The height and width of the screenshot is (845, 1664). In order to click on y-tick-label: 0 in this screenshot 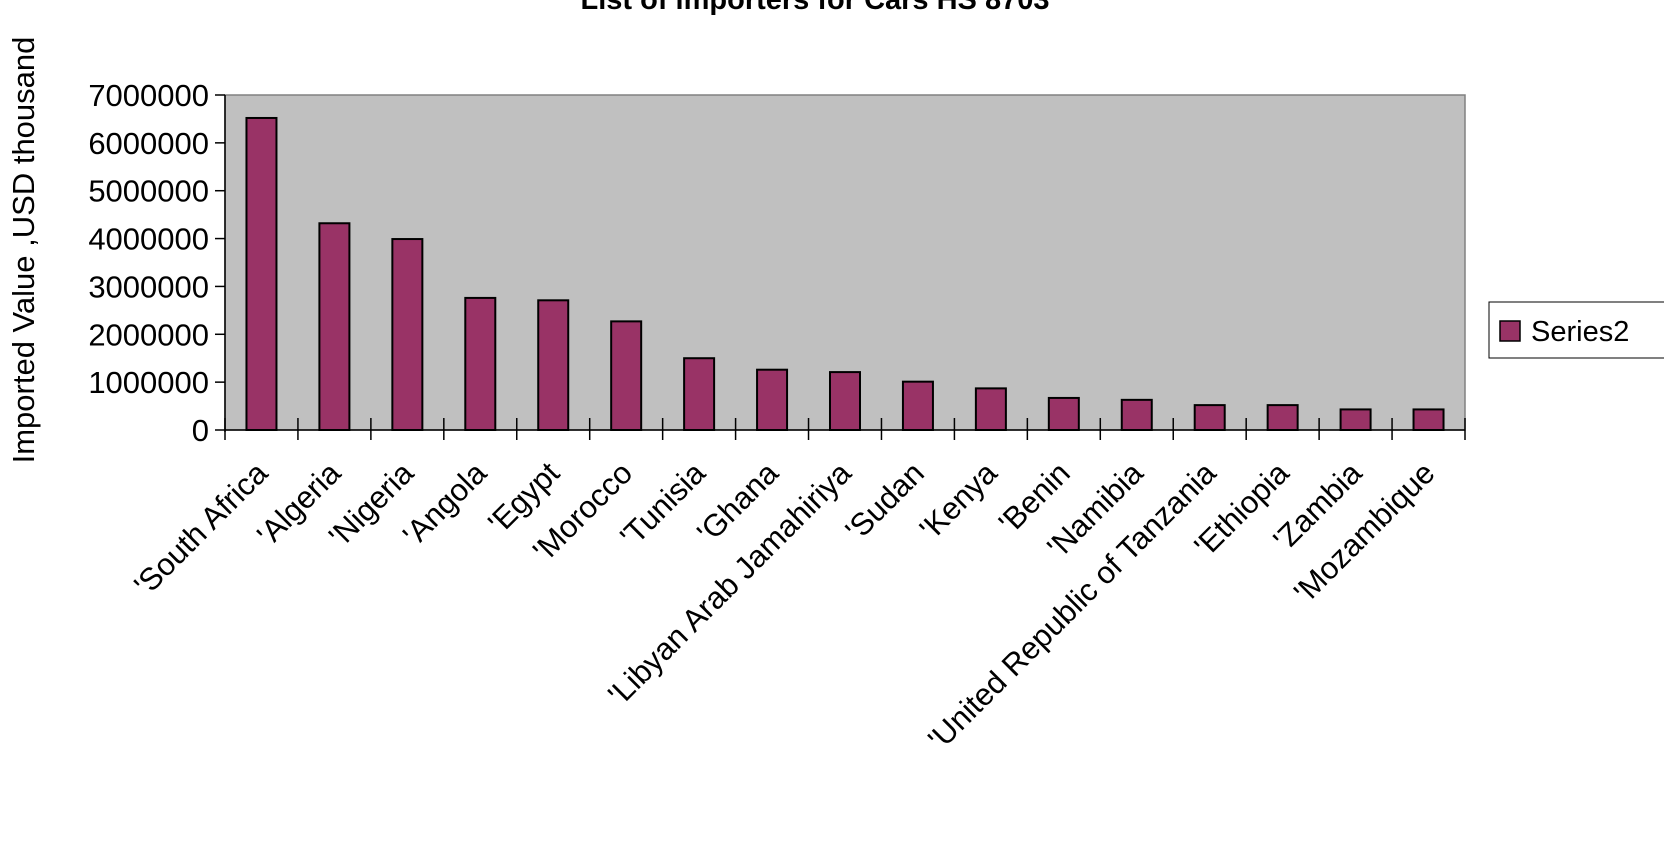, I will do `click(200, 430)`.